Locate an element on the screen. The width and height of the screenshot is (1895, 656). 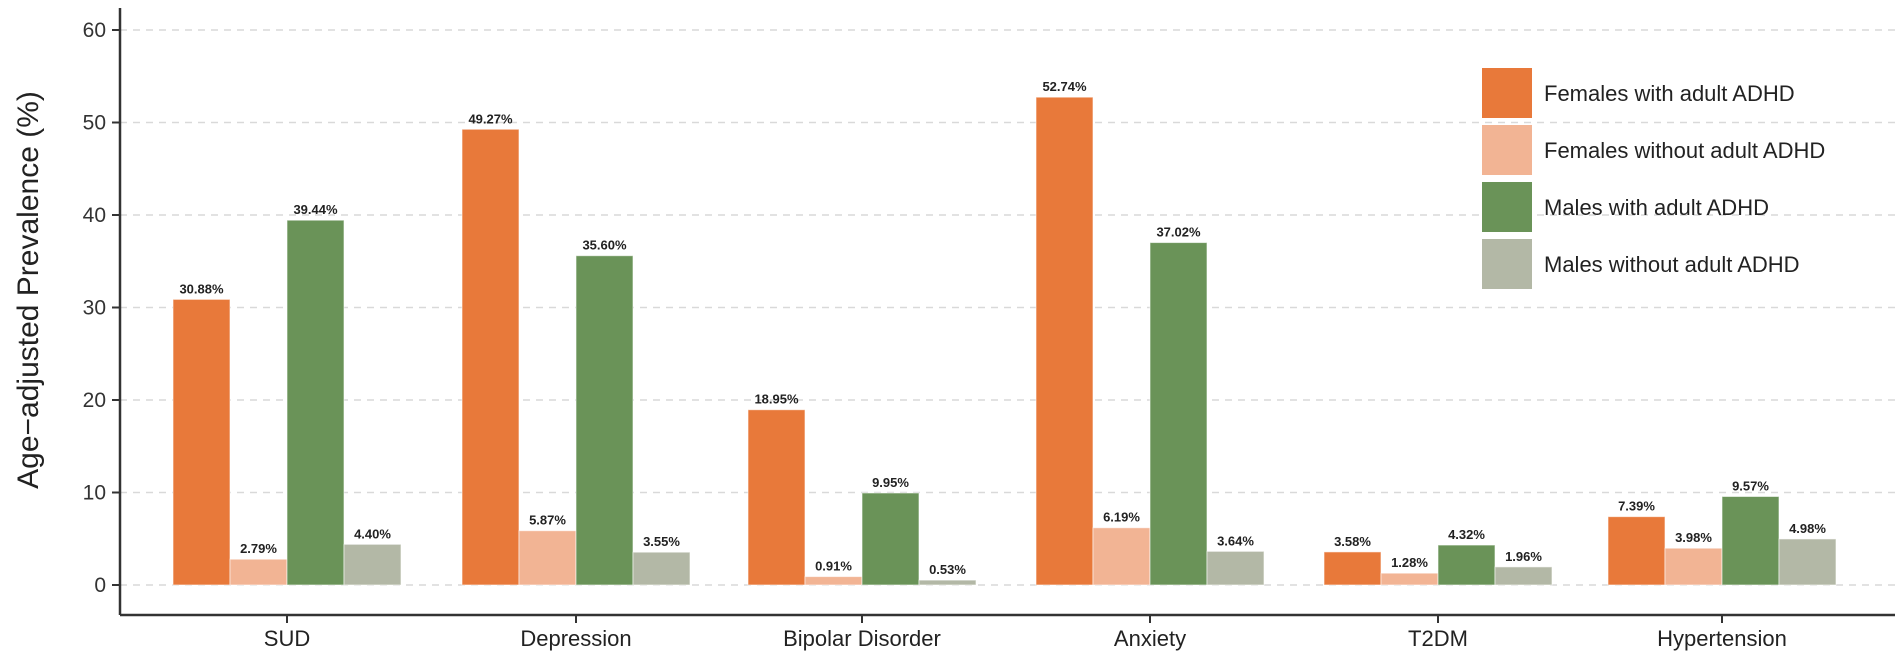
y-tick-label: 60 is located at coordinates (94, 30).